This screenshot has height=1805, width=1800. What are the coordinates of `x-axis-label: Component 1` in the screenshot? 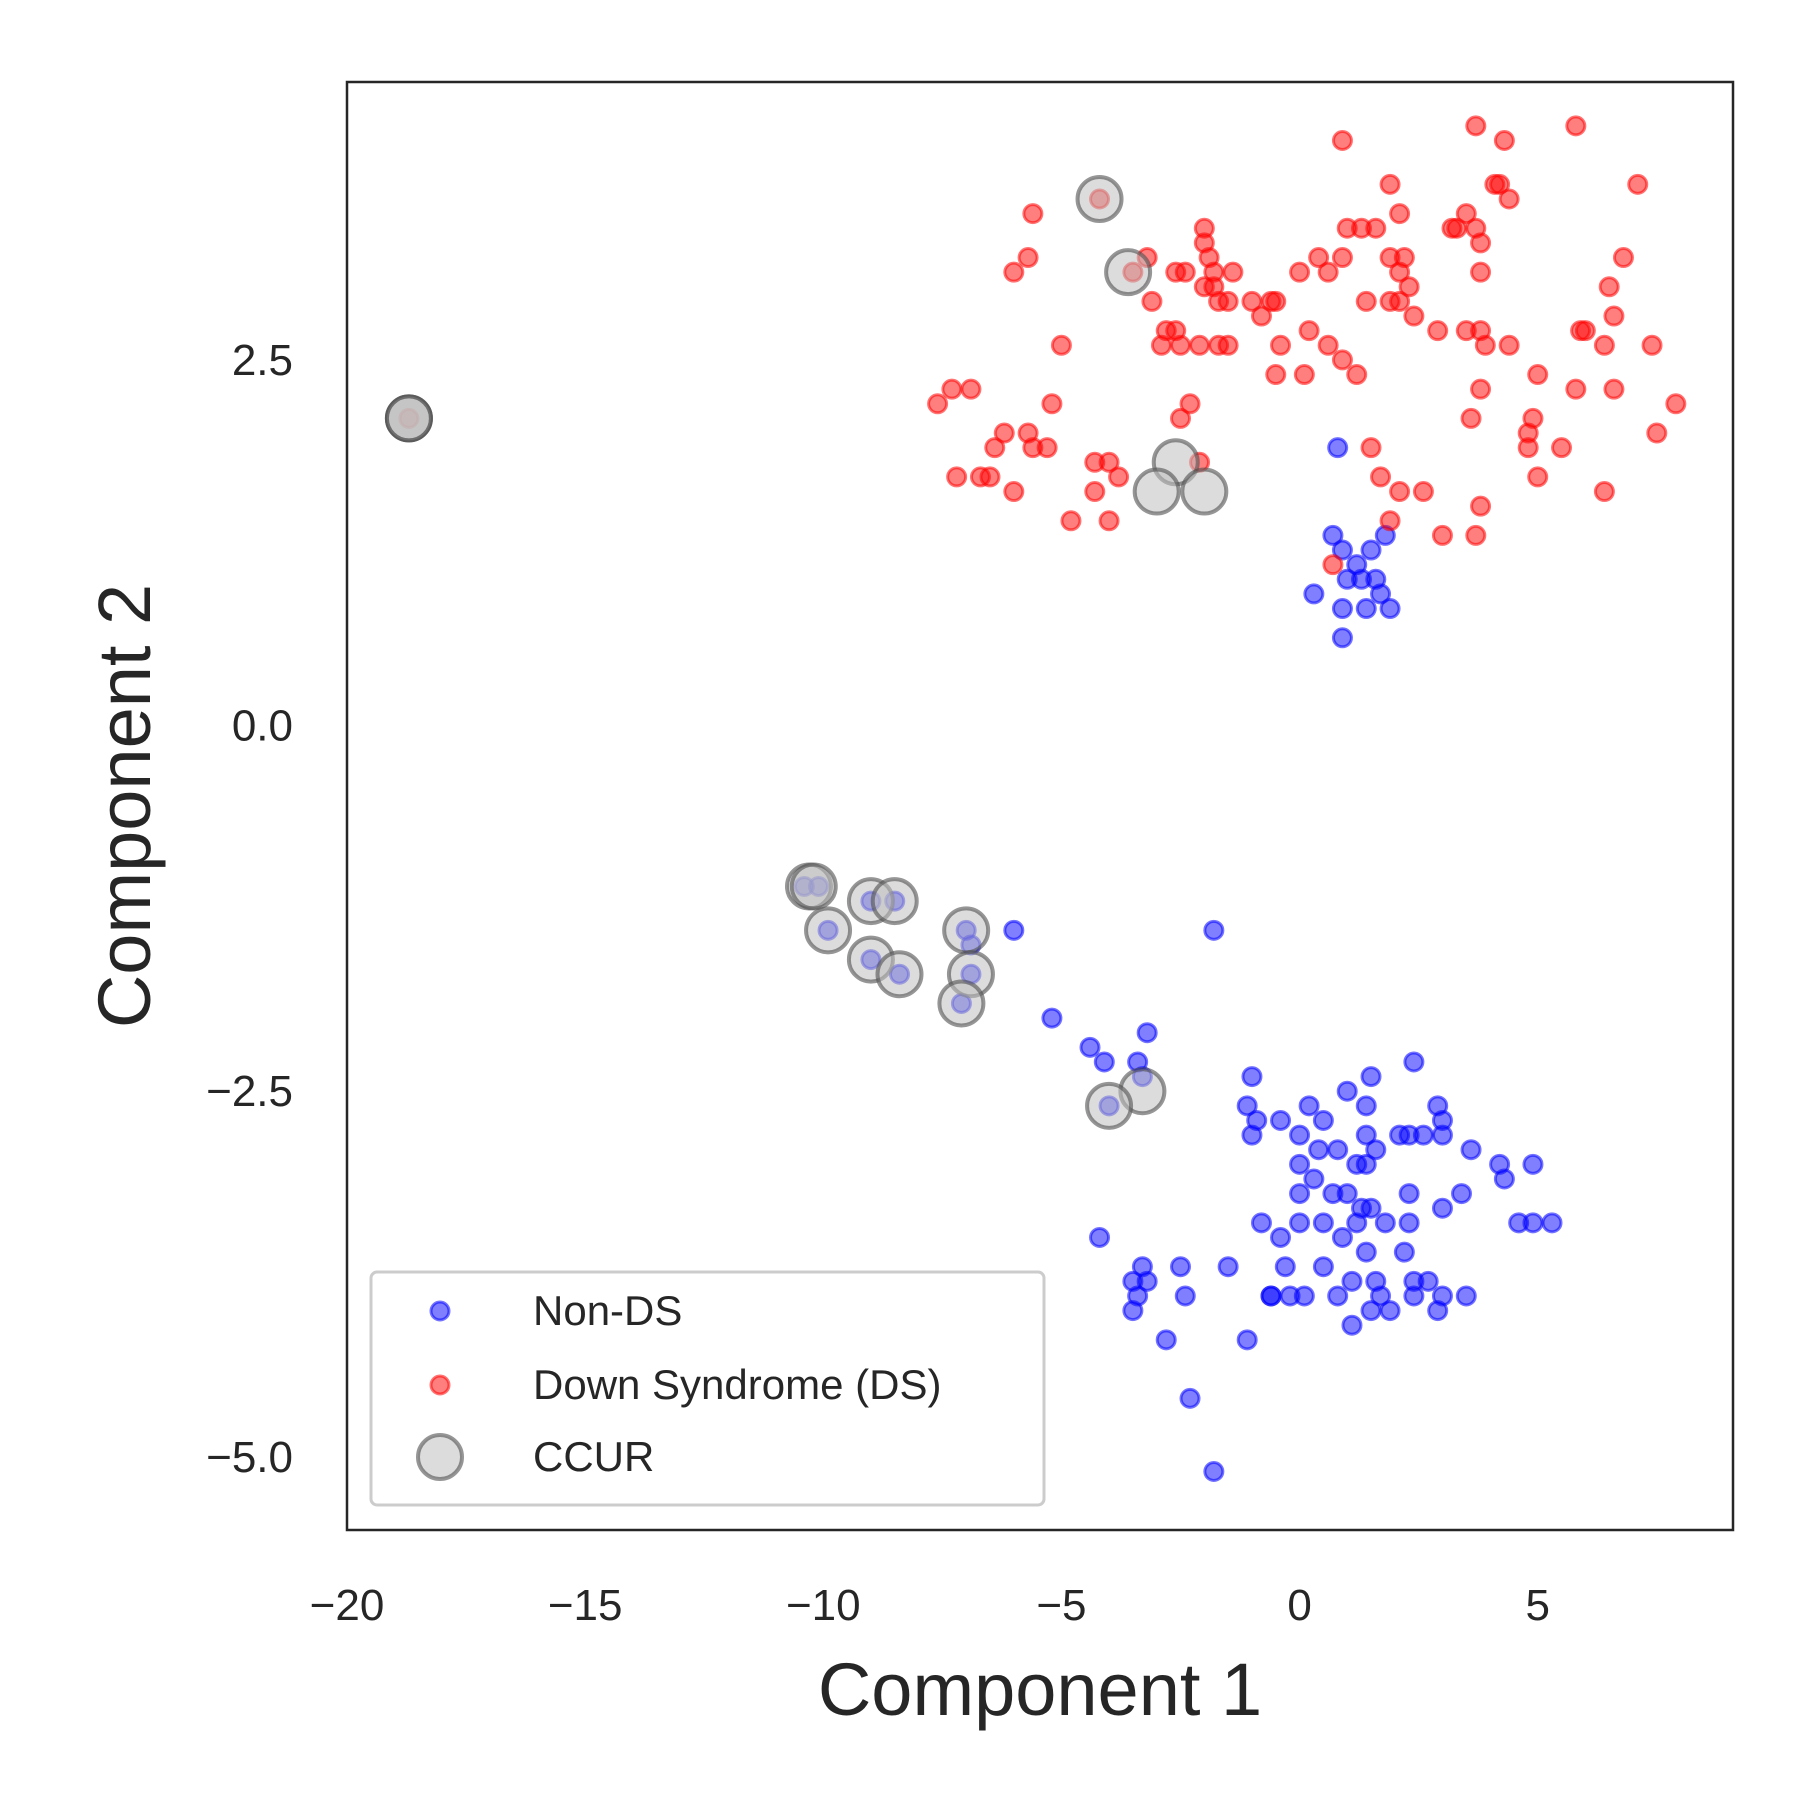 It's located at (1040, 1689).